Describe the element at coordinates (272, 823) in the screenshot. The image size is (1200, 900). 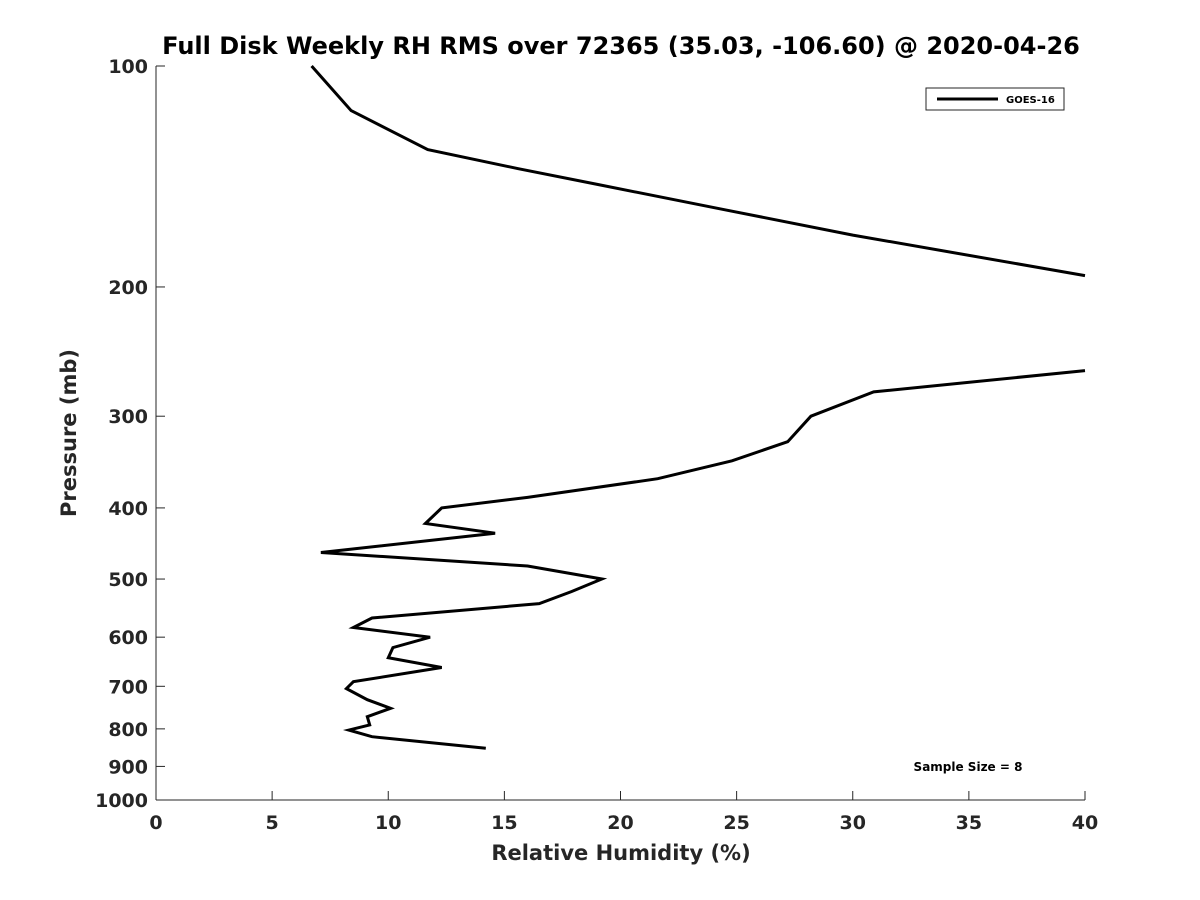
I see `x-tick-label: 5` at that location.